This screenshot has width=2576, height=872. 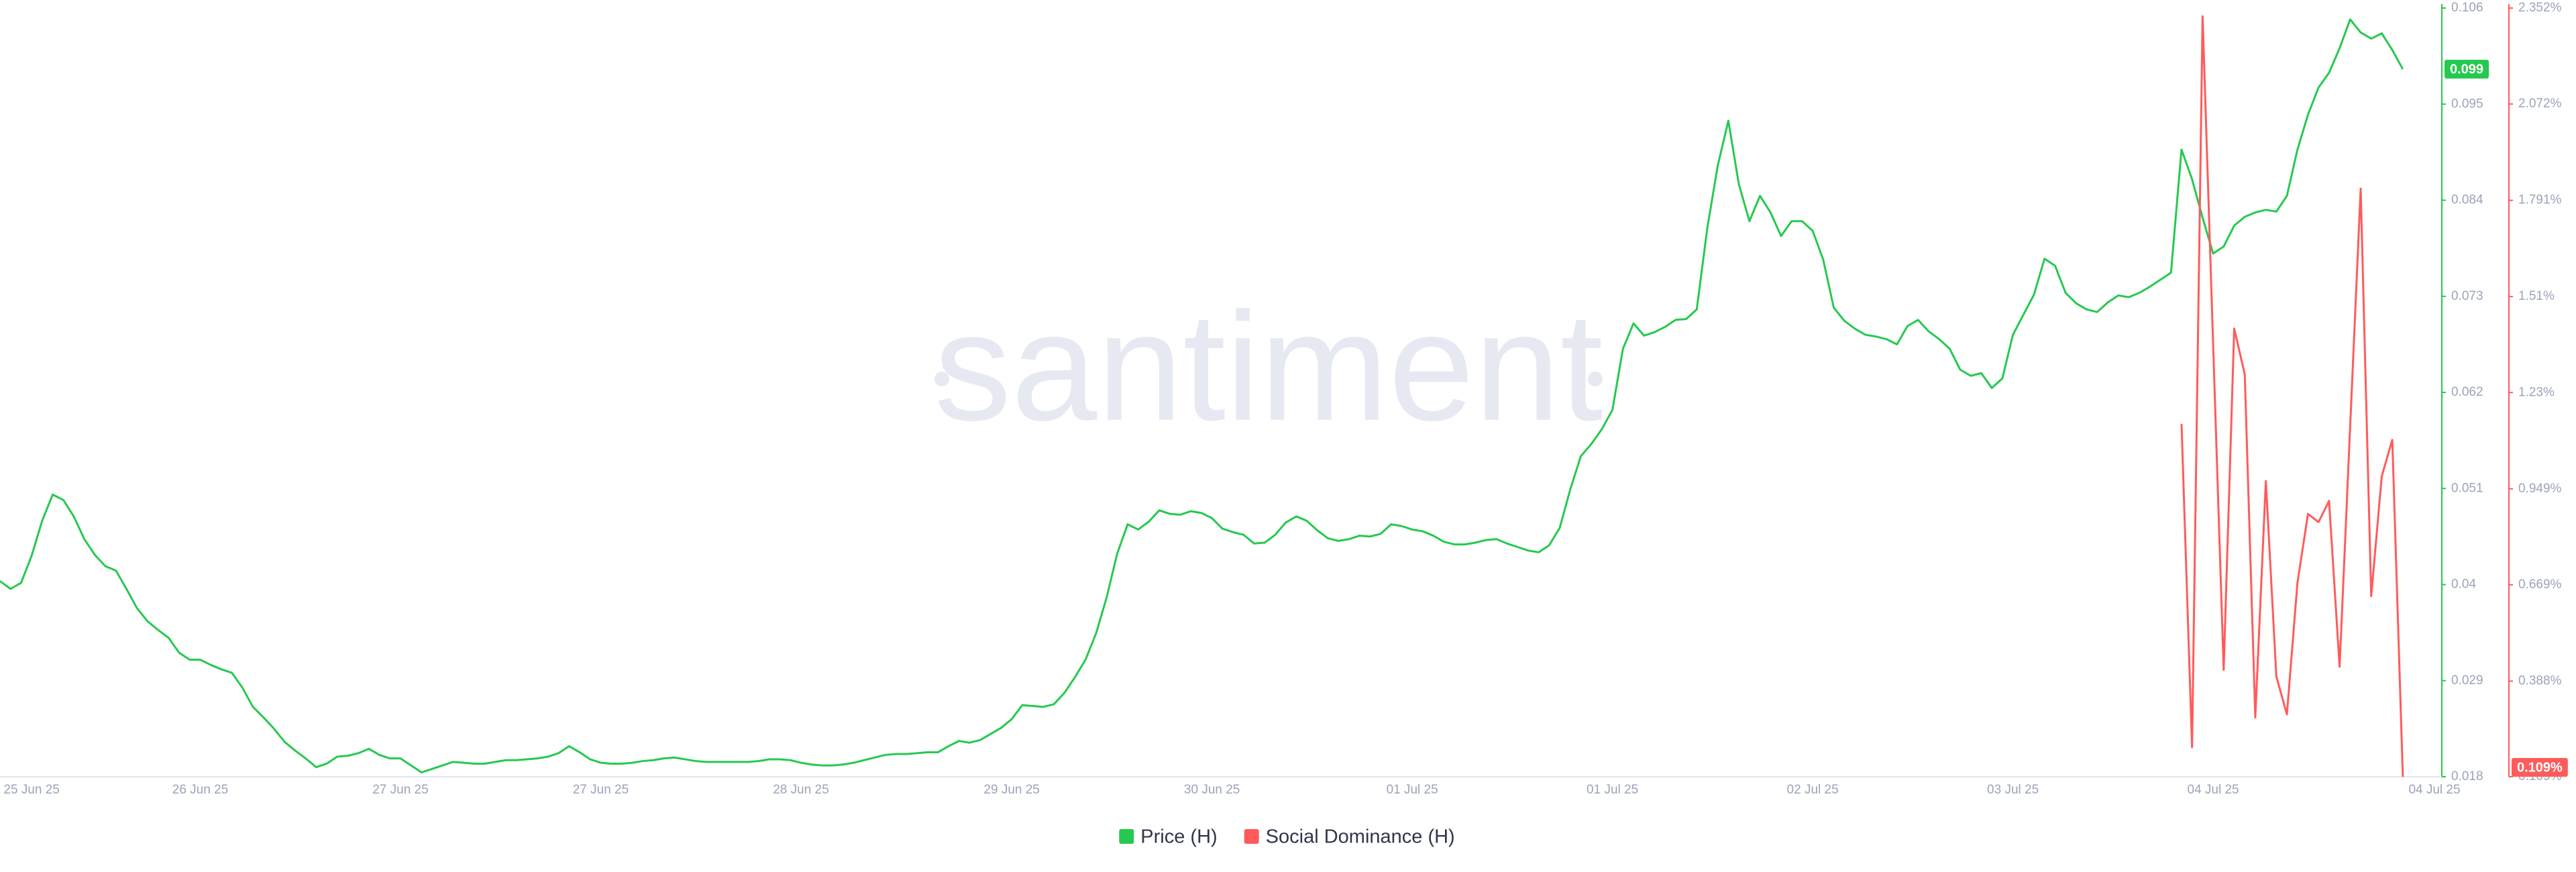 I want to click on y2-tick-label: 0.949%, so click(x=2540, y=489).